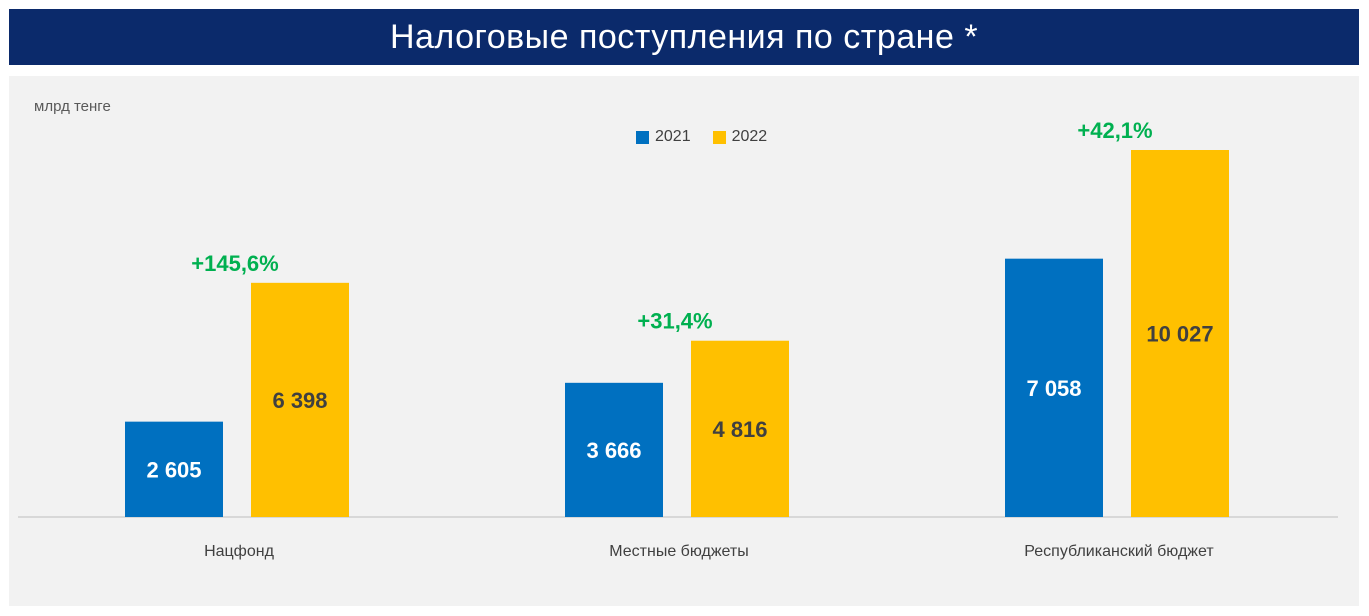  I want to click on legend-label-2021: 2021, so click(673, 136).